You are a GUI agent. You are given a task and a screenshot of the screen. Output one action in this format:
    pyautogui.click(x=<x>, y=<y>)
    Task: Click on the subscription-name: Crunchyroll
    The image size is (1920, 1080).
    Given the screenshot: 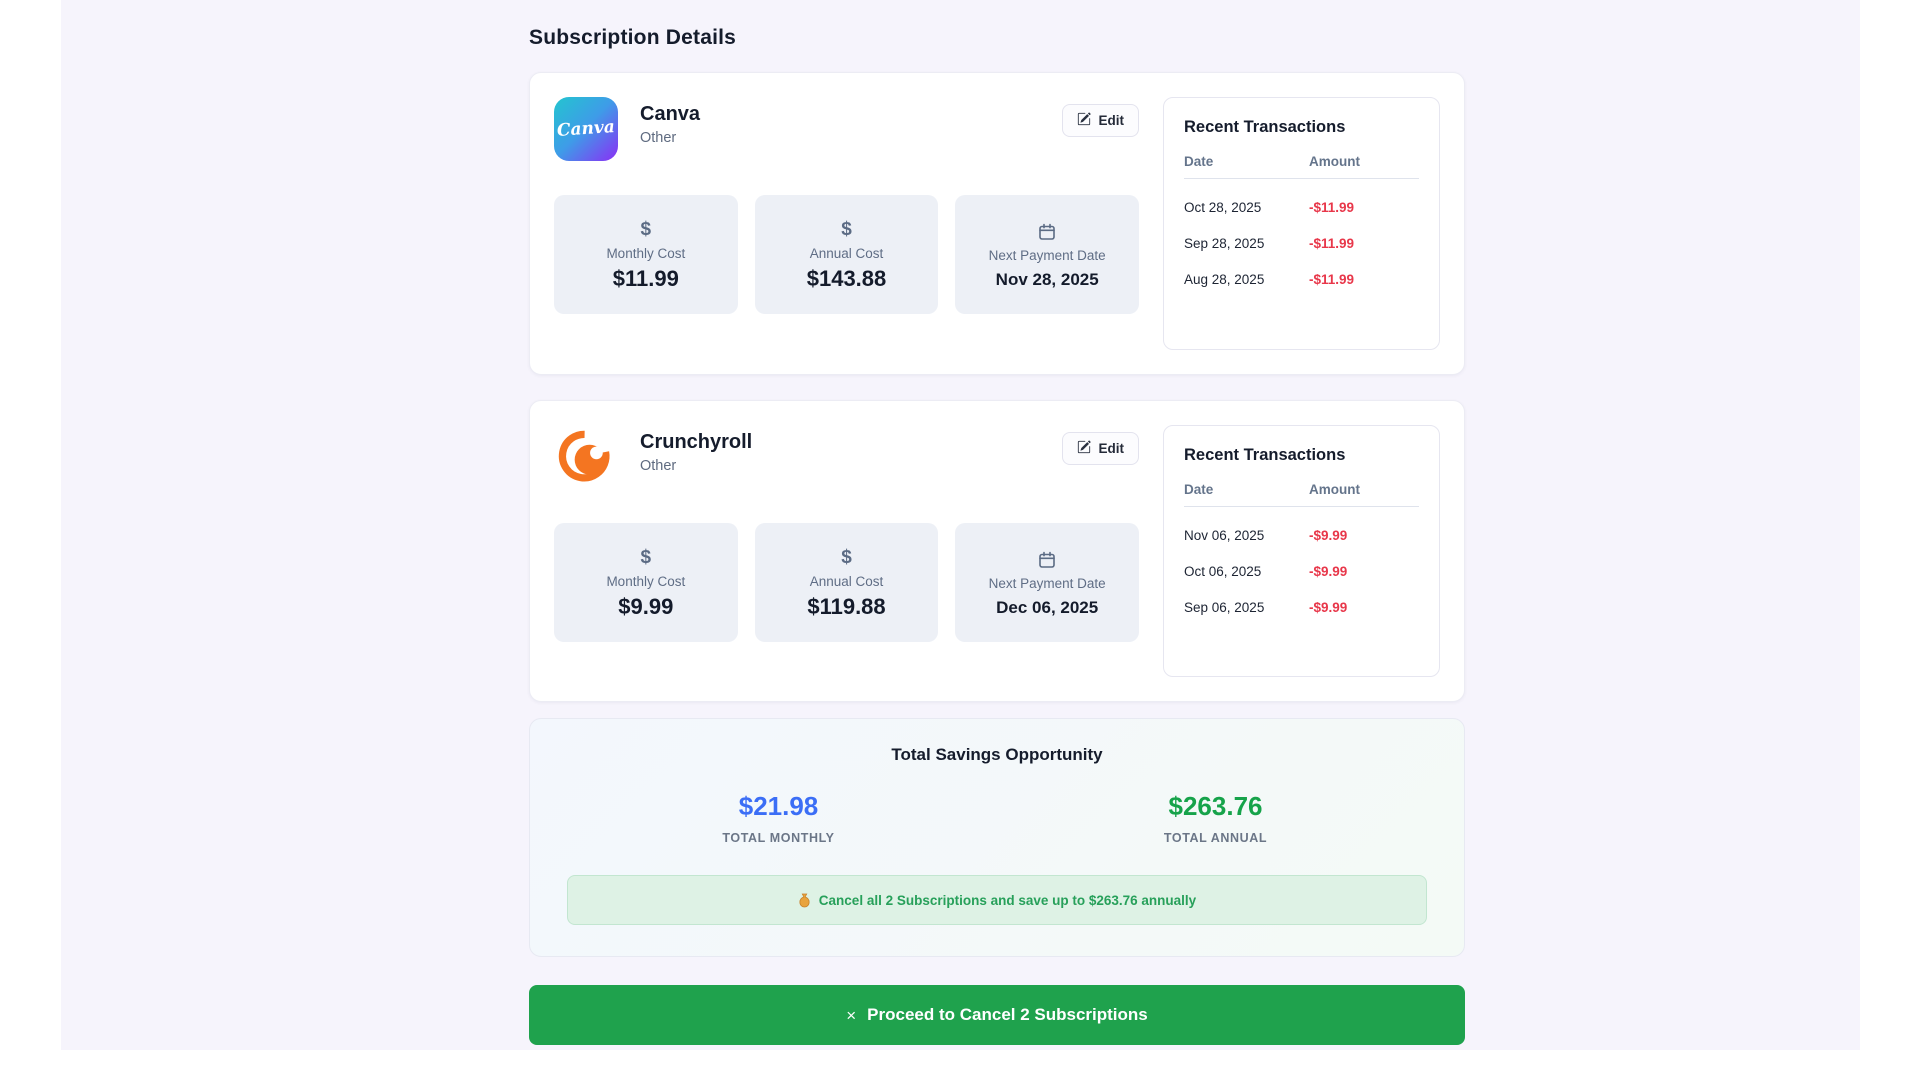 What is the action you would take?
    pyautogui.click(x=696, y=442)
    